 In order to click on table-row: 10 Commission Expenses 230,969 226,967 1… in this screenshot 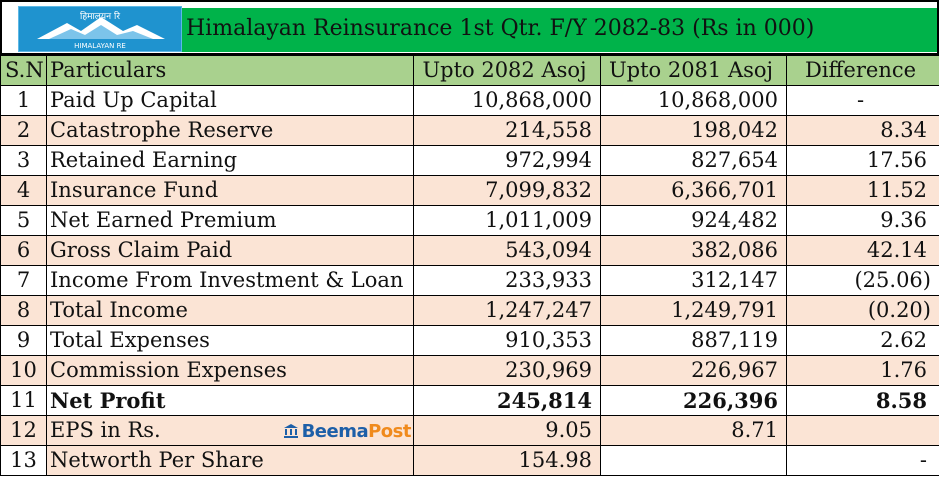, I will do `click(469, 370)`.